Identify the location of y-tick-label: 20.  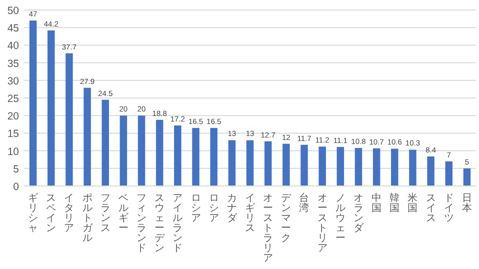
(13, 116).